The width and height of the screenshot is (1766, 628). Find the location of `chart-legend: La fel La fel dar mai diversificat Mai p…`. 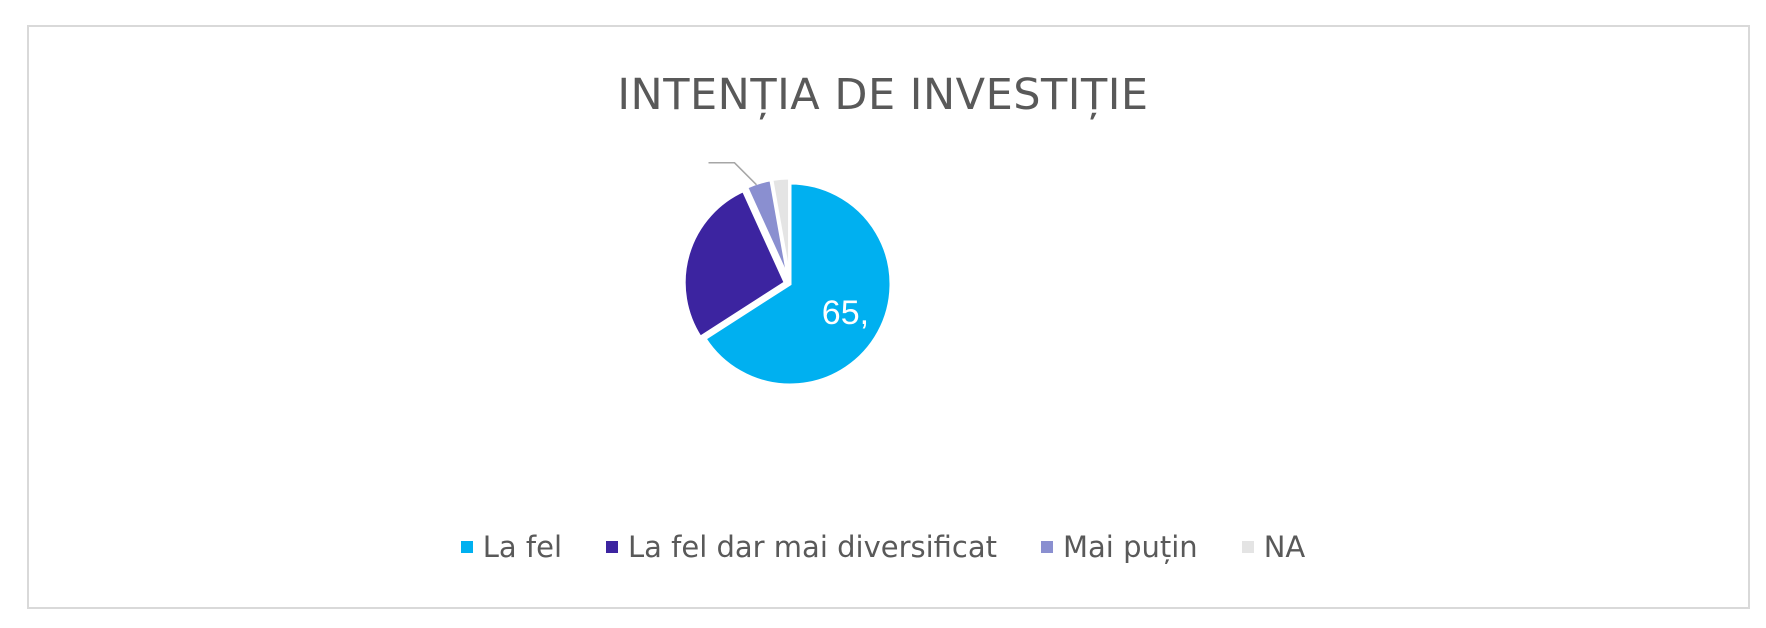

chart-legend: La fel La fel dar mai diversificat Mai p… is located at coordinates (883, 547).